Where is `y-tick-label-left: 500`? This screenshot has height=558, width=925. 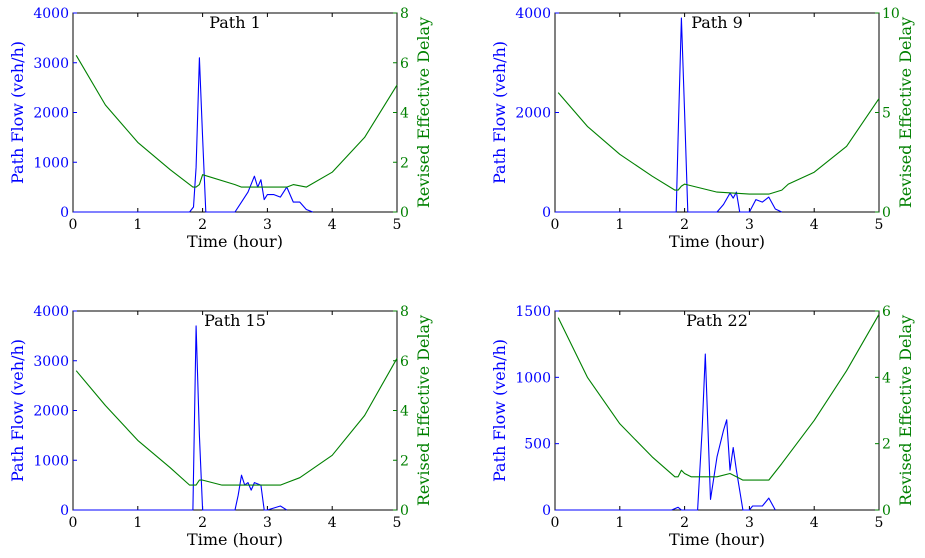
y-tick-label-left: 500 is located at coordinates (537, 445).